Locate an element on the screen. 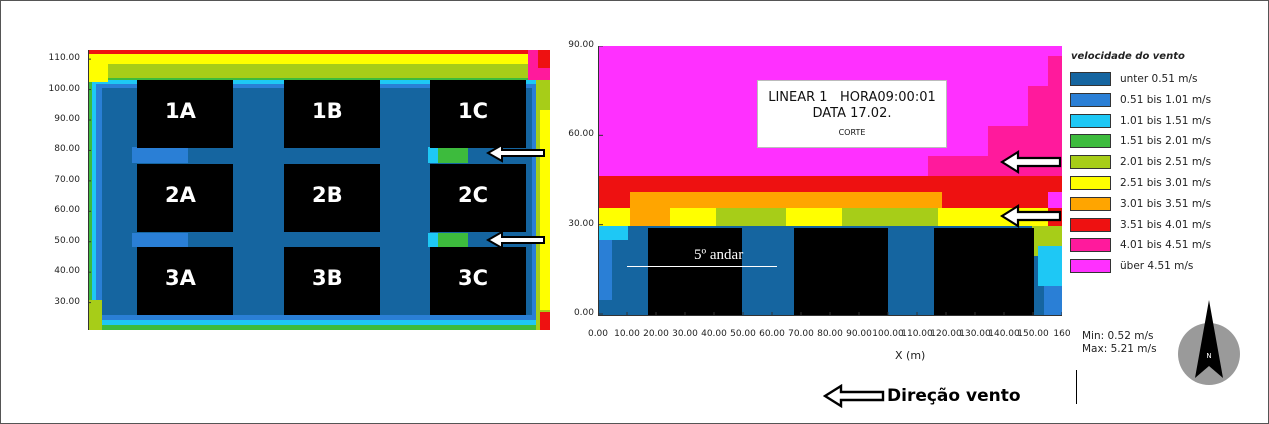 Image resolution: width=1269 pixels, height=424 pixels. section-x-tick-label: 20.00 is located at coordinates (656, 334).